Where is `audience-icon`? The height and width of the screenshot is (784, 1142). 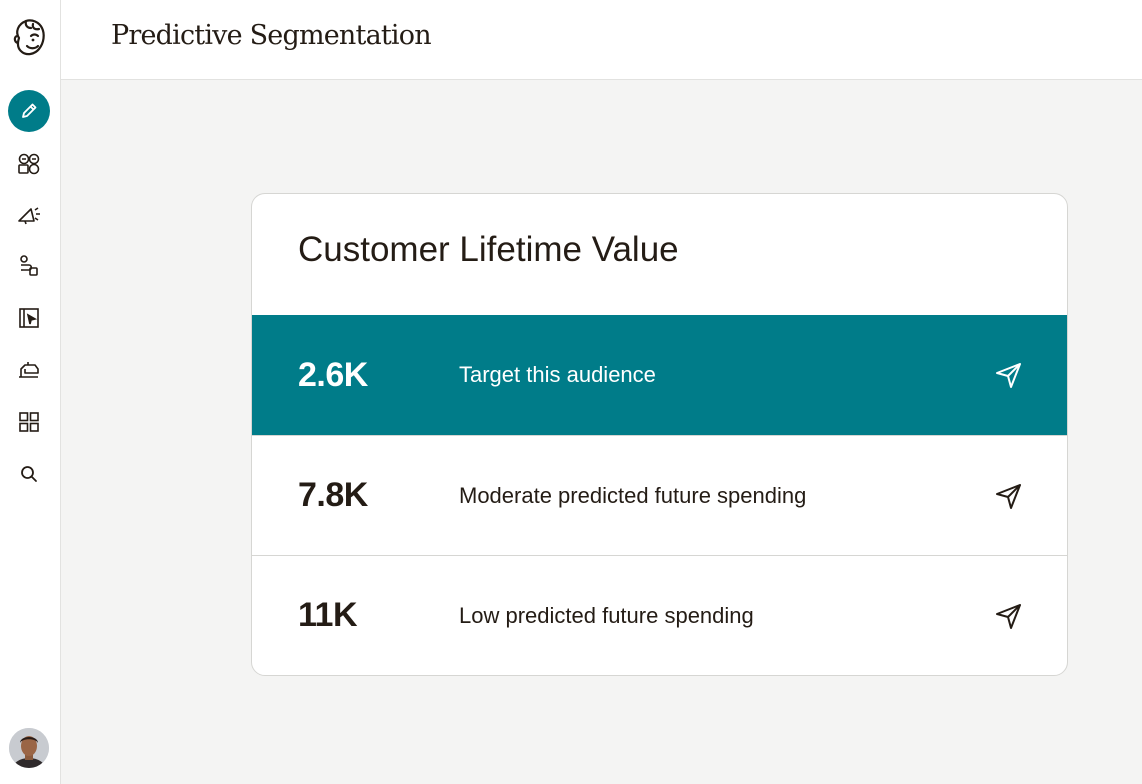 audience-icon is located at coordinates (29, 164).